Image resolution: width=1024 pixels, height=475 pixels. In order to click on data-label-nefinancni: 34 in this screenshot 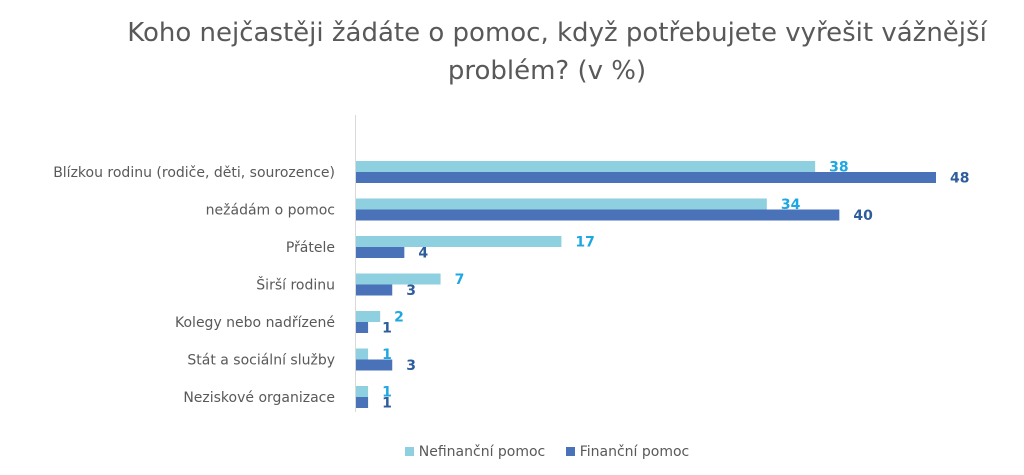, I will do `click(791, 205)`.